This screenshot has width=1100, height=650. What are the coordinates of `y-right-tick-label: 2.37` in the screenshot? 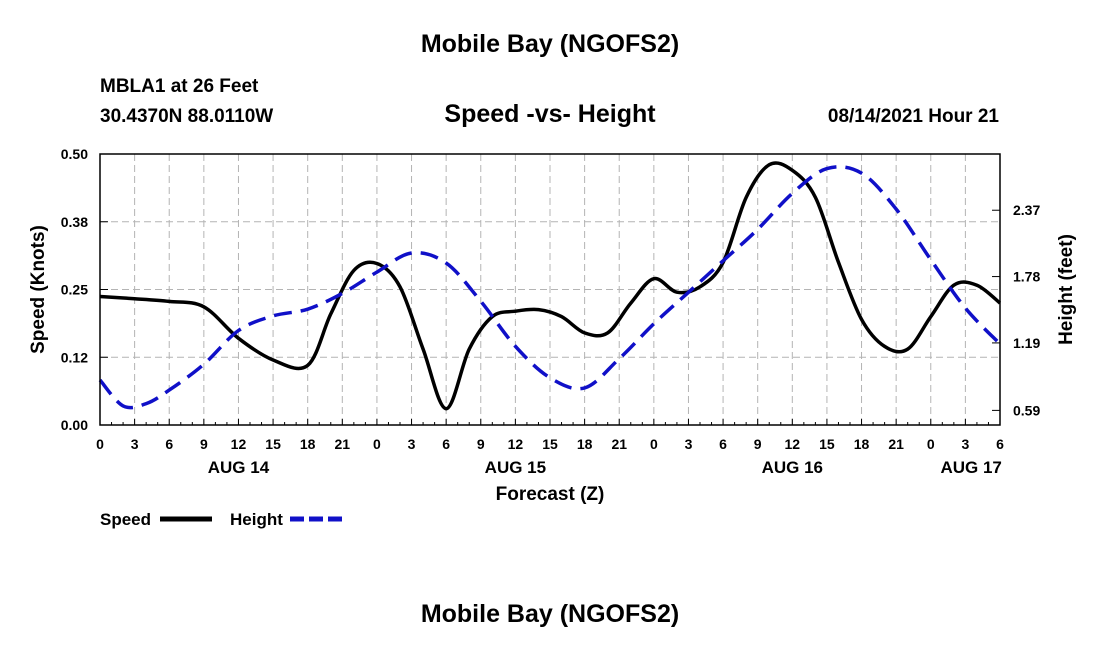 It's located at (1026, 210).